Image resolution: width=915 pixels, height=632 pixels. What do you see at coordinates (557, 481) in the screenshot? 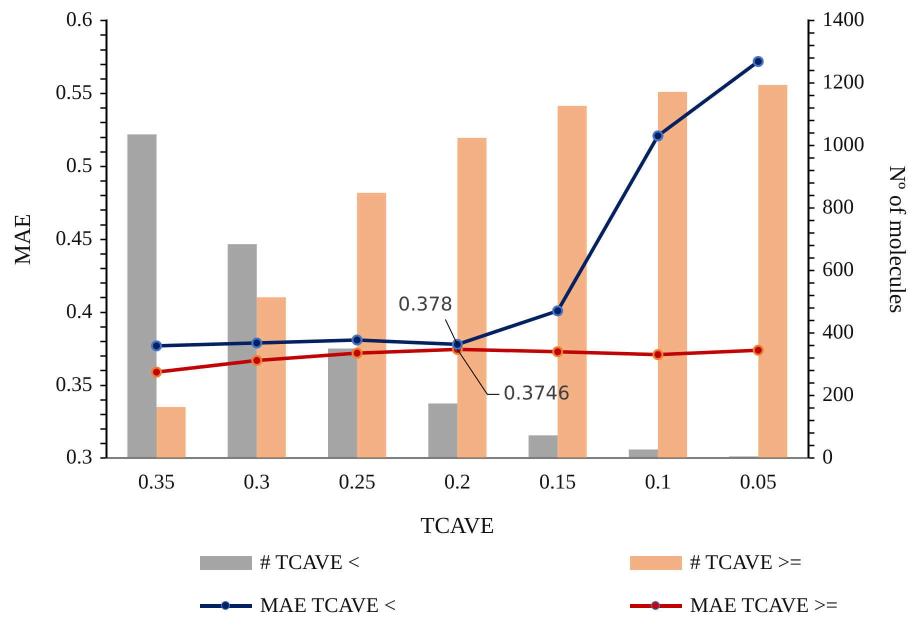
I see `x-tick-label: 0.15` at bounding box center [557, 481].